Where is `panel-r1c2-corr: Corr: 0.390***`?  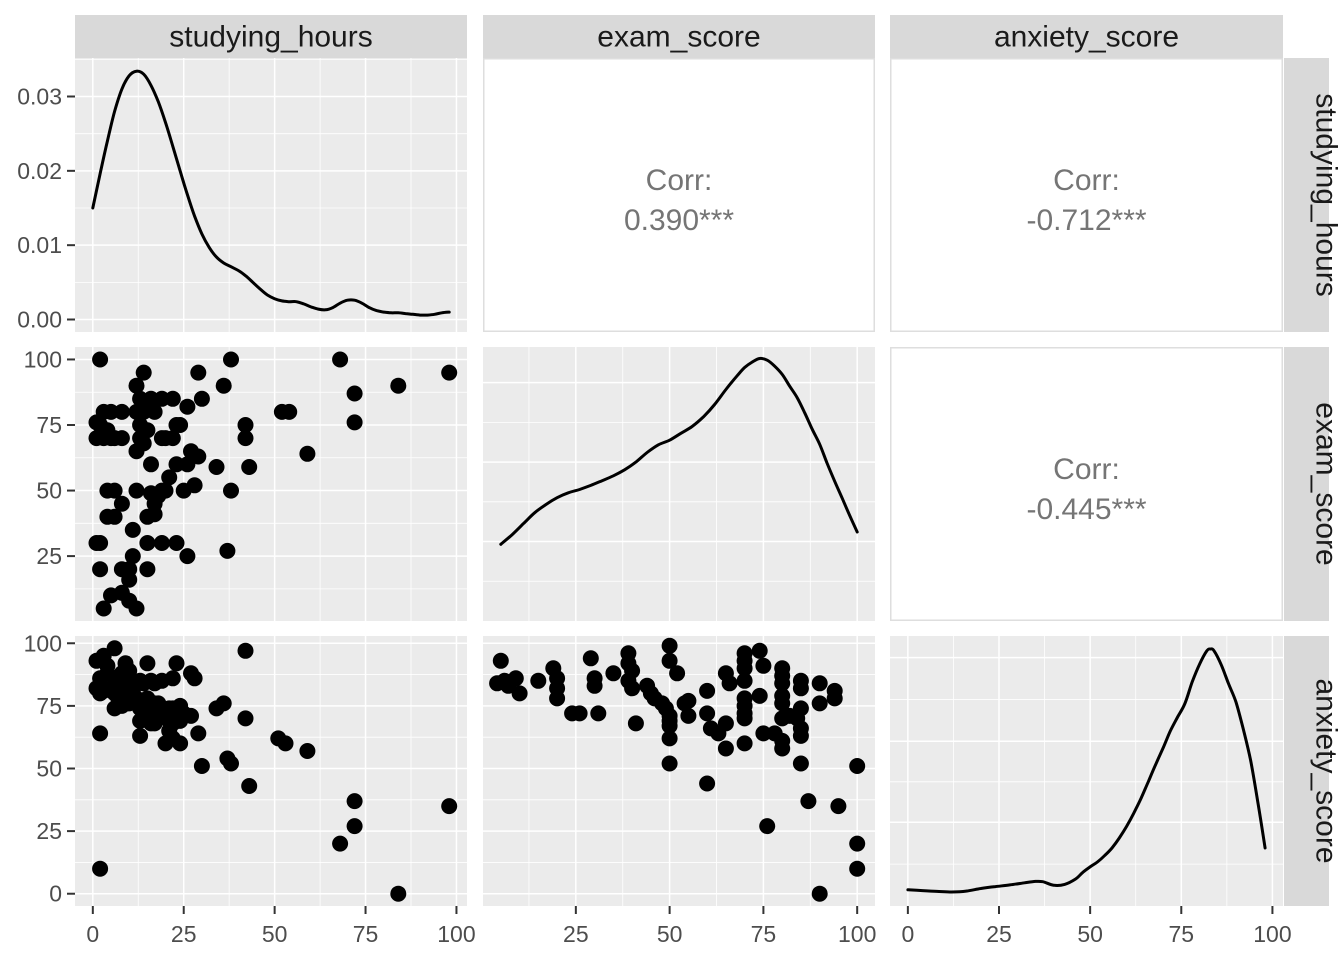 panel-r1c2-corr: Corr: 0.390*** is located at coordinates (679, 195).